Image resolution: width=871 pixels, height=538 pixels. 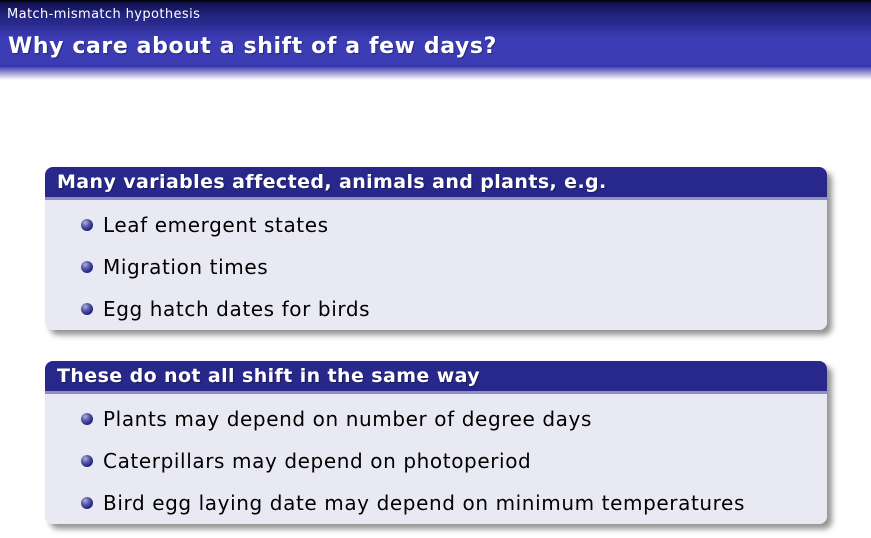 I want to click on list-item: Egg hatch dates for birds, so click(x=436, y=309).